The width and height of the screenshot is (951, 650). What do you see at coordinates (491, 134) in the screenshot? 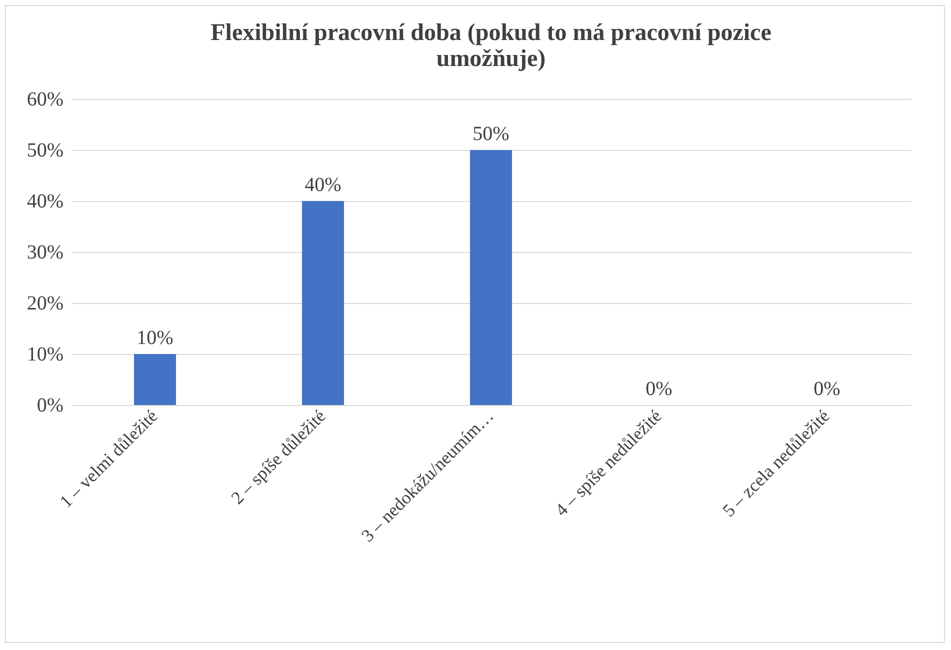
I see `data-label: 50%` at bounding box center [491, 134].